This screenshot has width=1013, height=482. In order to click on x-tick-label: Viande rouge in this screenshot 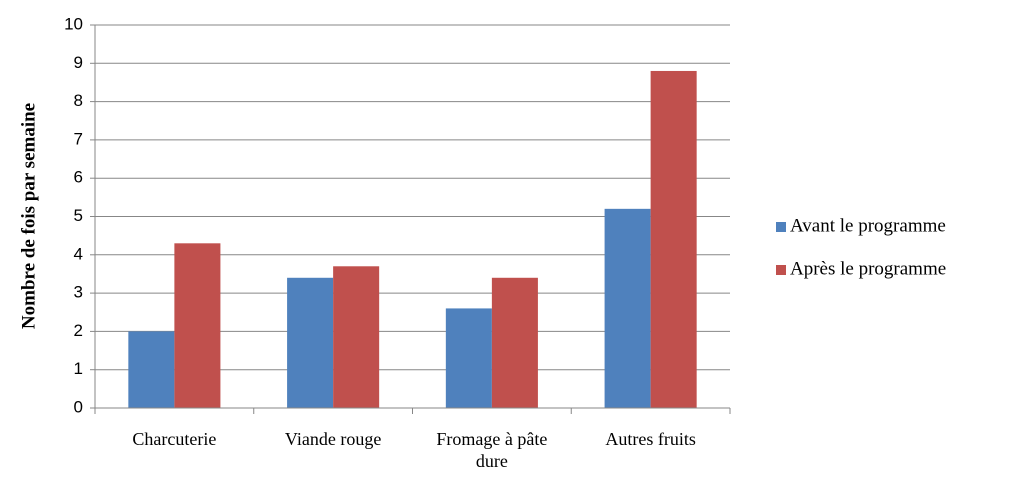, I will do `click(333, 439)`.